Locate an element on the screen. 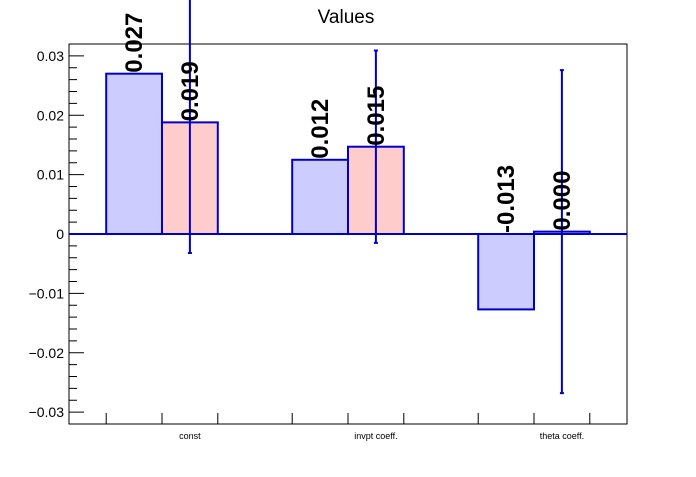  y-tick-label: 0.02 is located at coordinates (50, 115).